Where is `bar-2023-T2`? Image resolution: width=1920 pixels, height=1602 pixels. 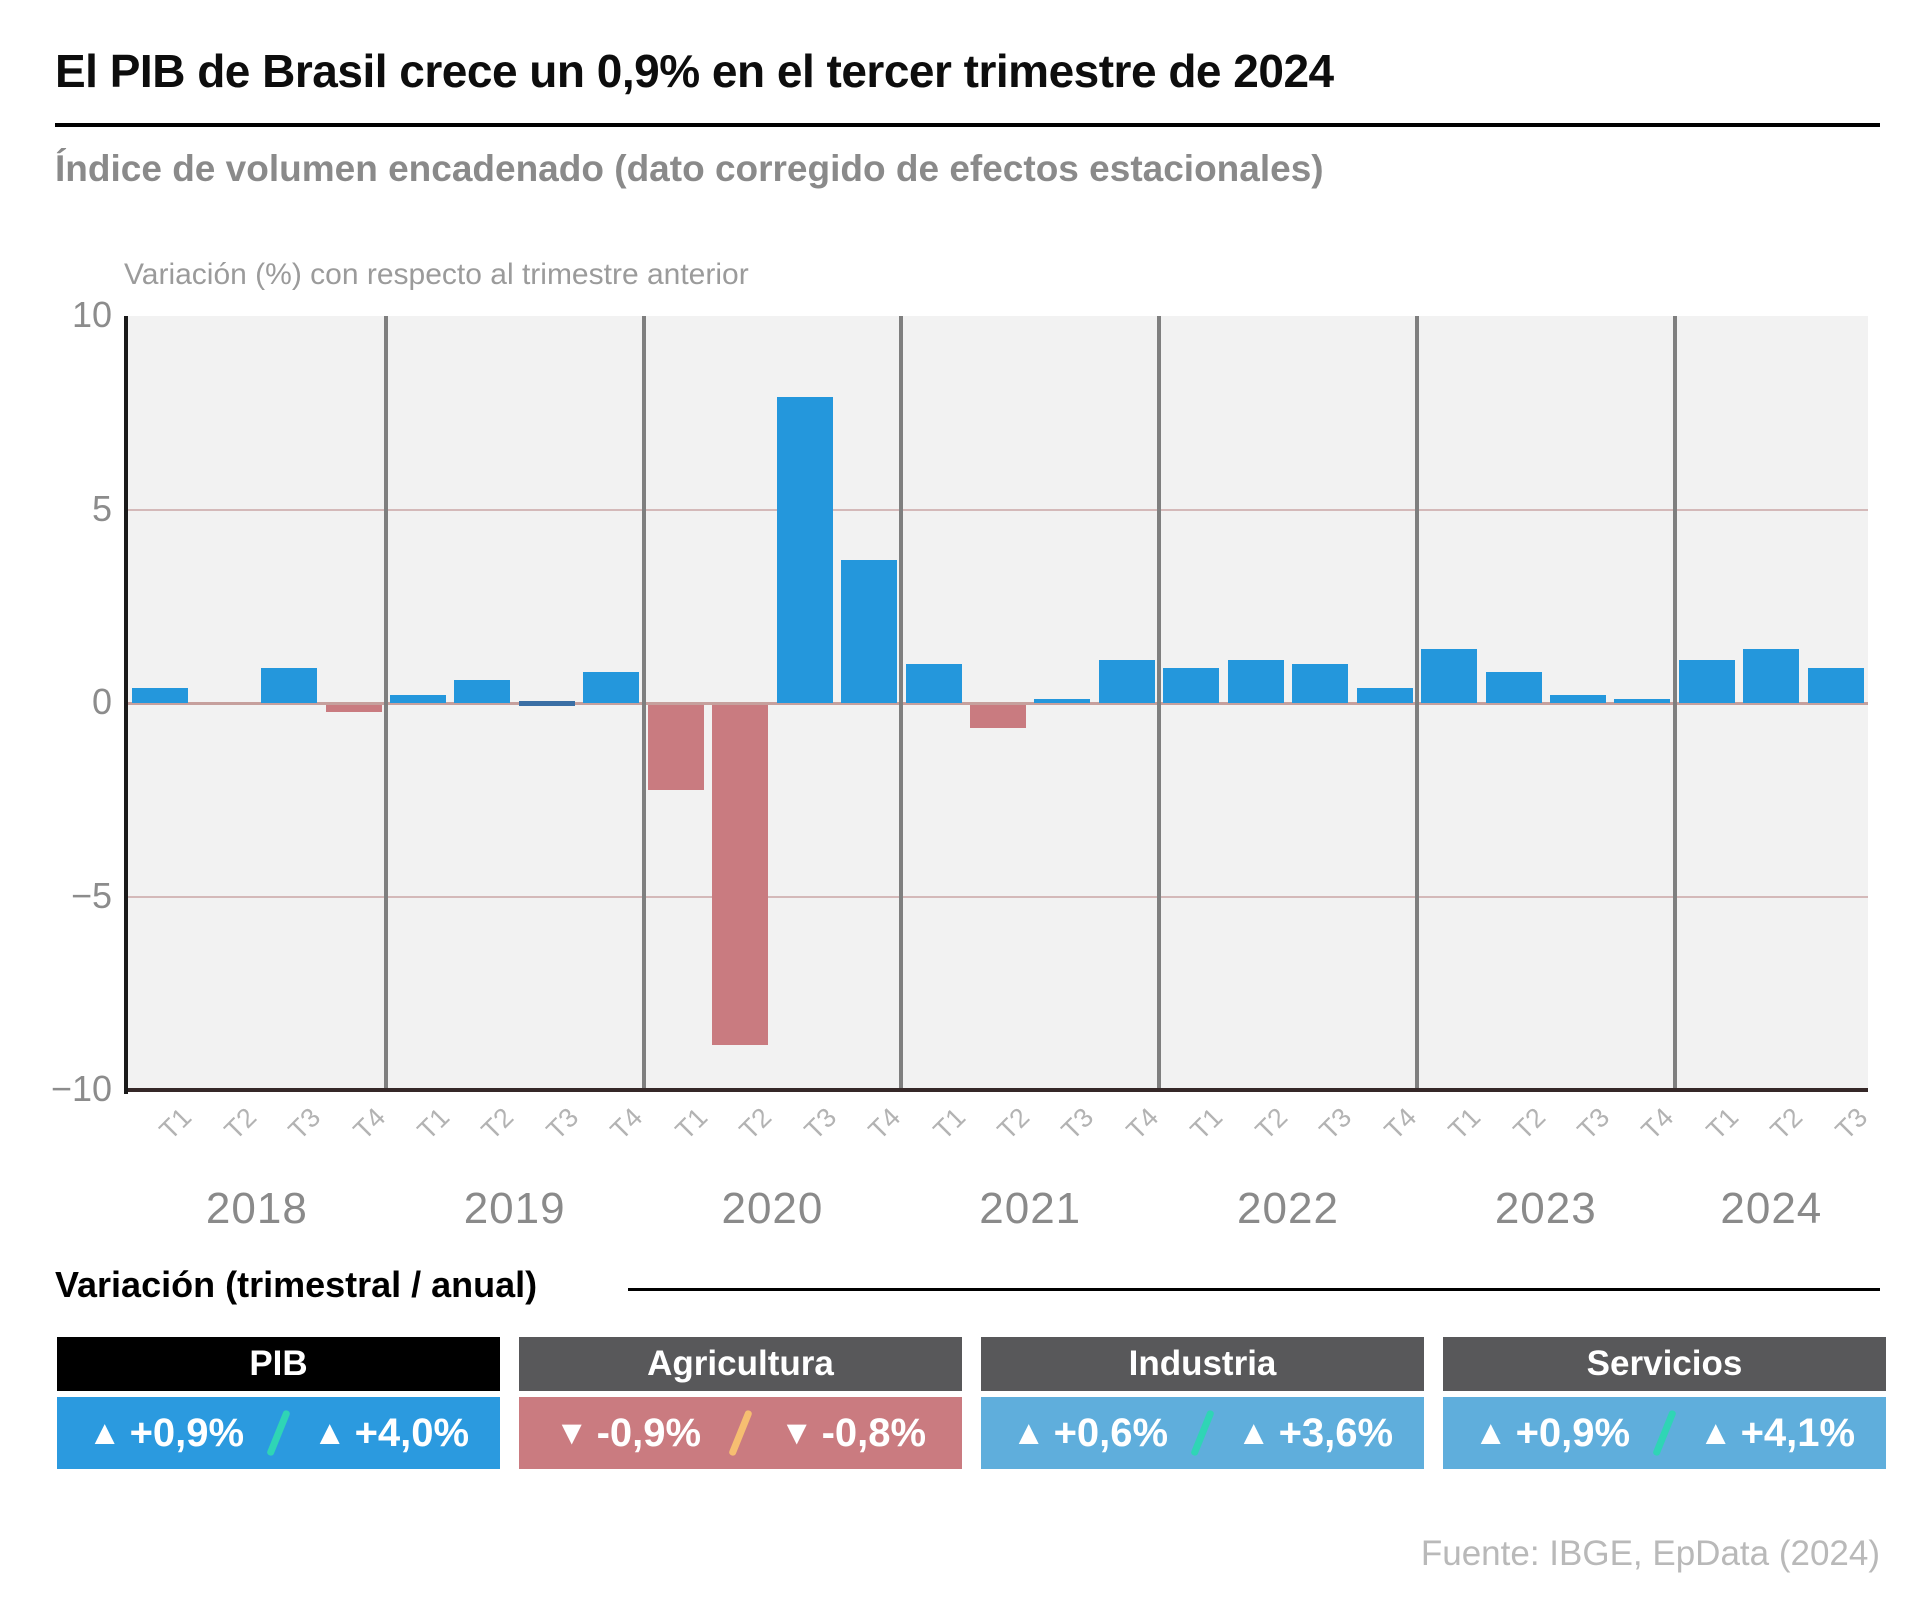
bar-2023-T2 is located at coordinates (1513, 687).